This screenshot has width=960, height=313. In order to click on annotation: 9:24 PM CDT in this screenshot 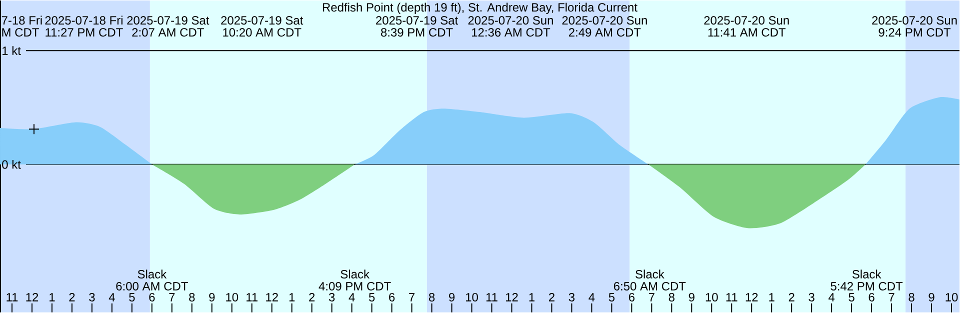, I will do `click(914, 32)`.